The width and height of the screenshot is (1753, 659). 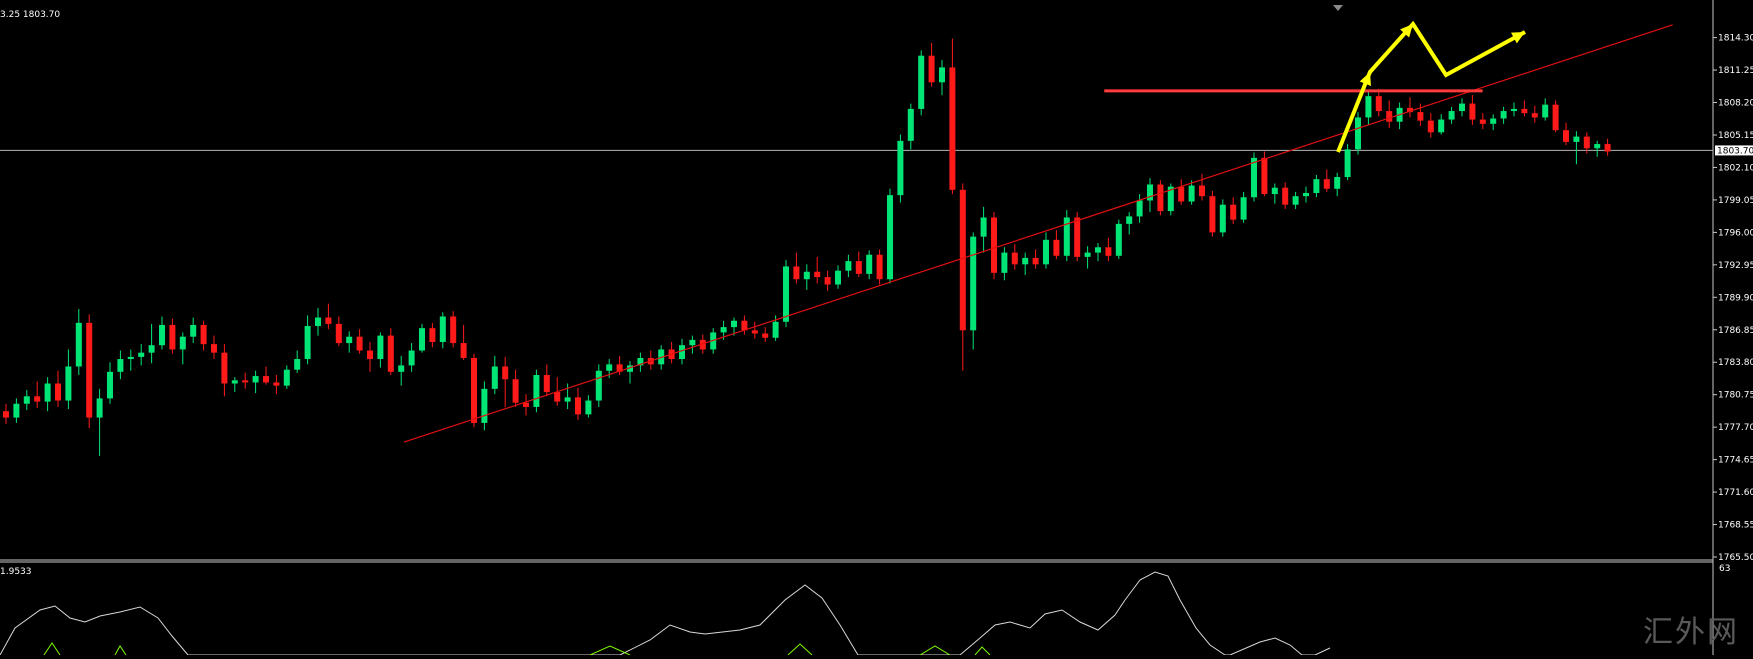 I want to click on y-tick-label: 1765.50, so click(x=1735, y=558).